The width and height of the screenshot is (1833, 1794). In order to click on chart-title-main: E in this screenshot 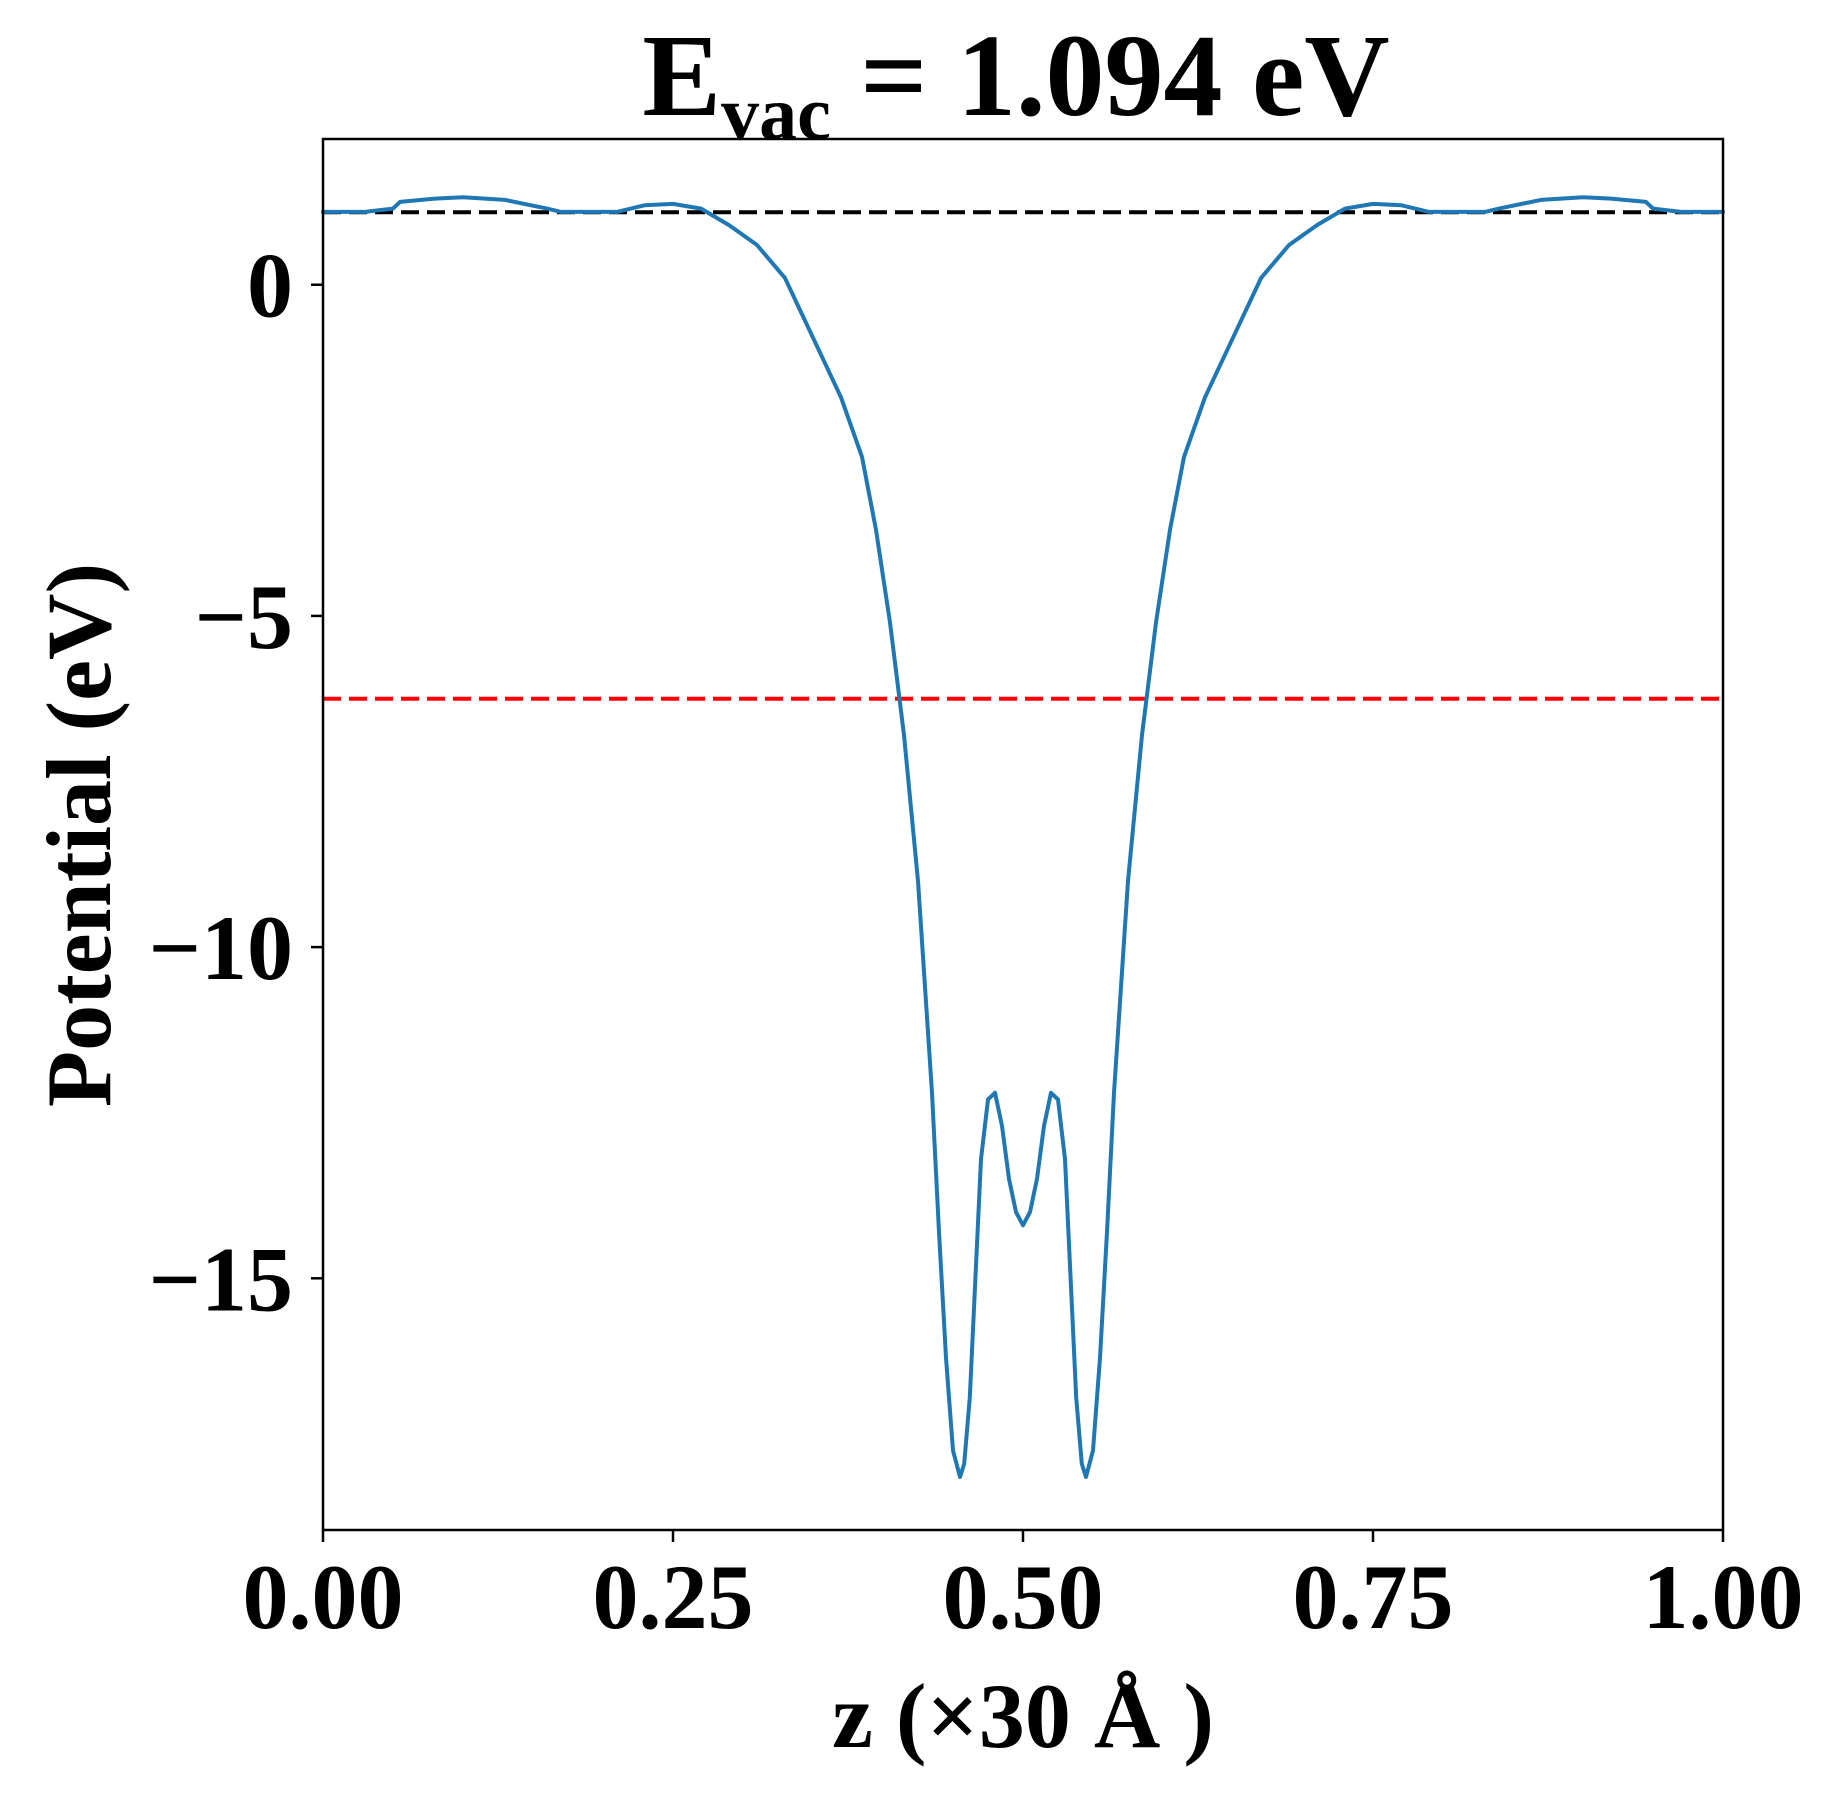, I will do `click(681, 75)`.